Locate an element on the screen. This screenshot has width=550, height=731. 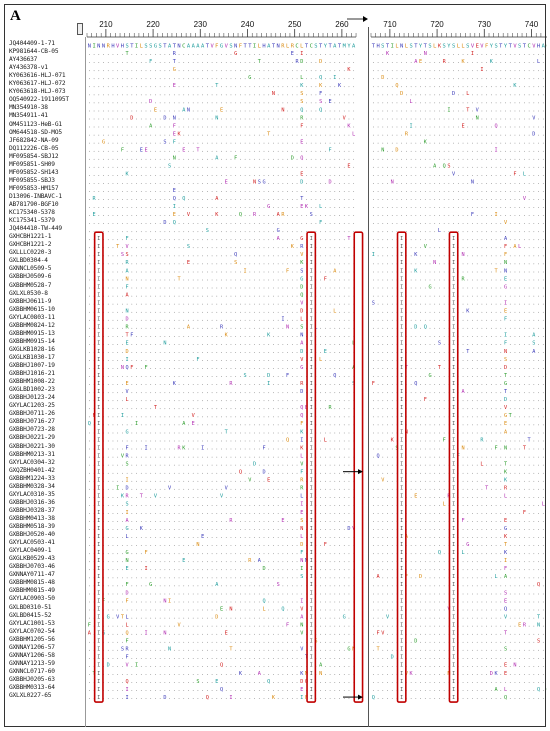
substitution-residue: E is located at coordinates (141, 151).